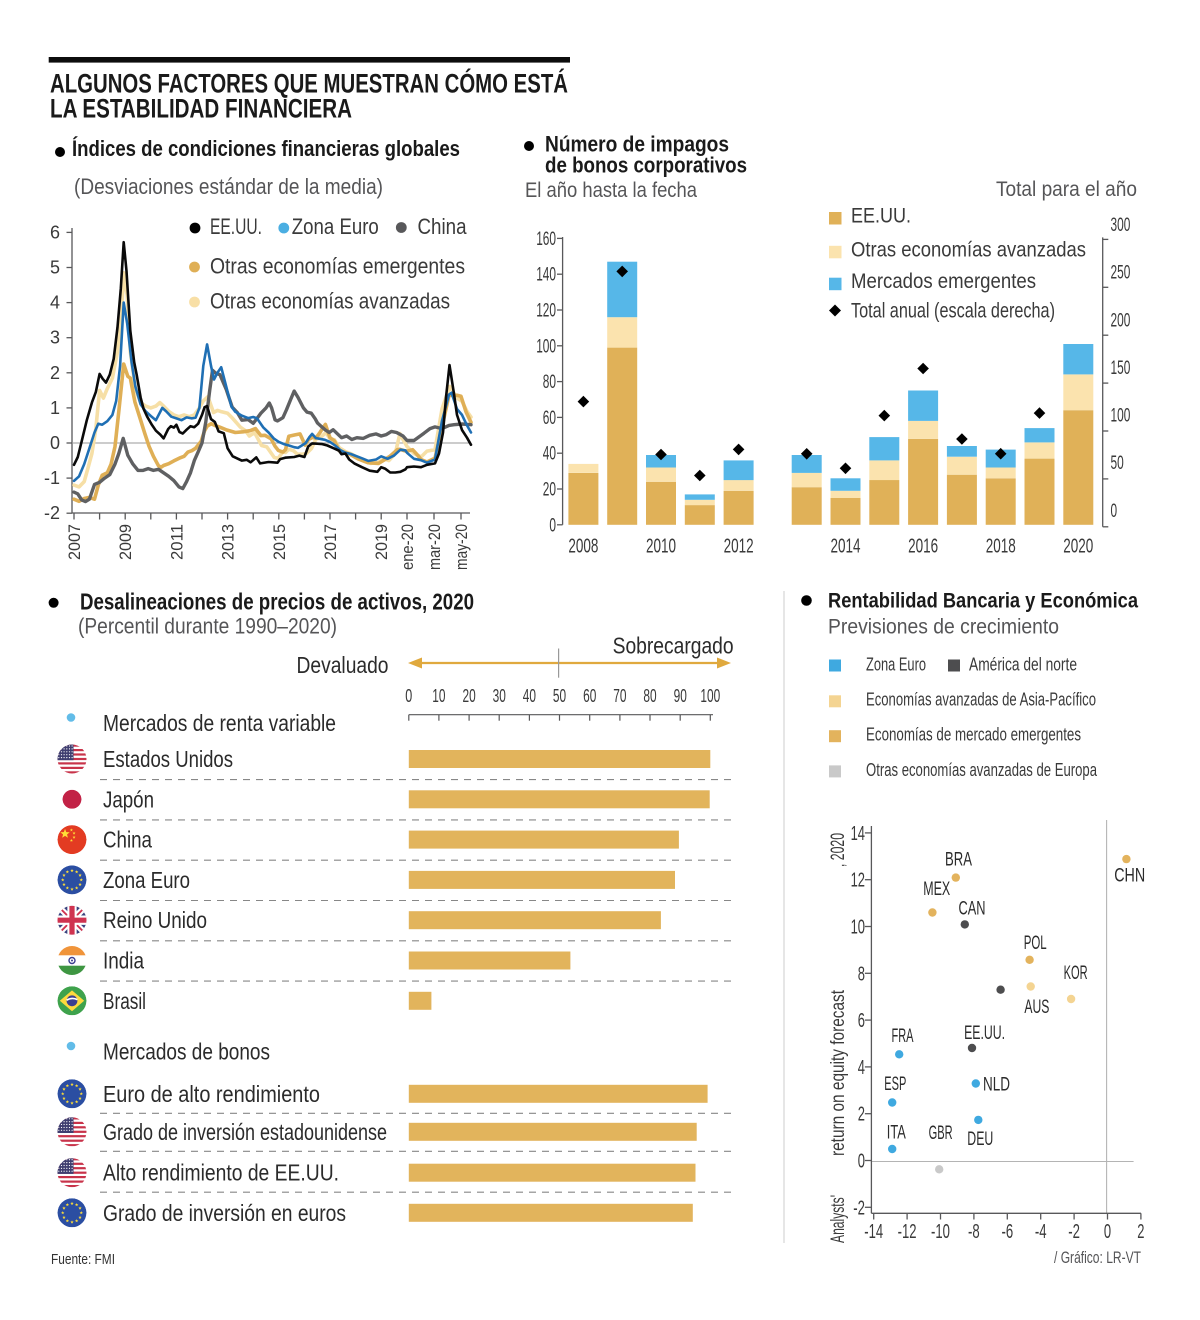  What do you see at coordinates (309, 83) in the screenshot?
I see `svg-text:ALGUNOS FACTORES QUE MUESTRAN: ALGUNOS FACTORES QUE MUESTRAN CÓMO ESTÁ` at bounding box center [309, 83].